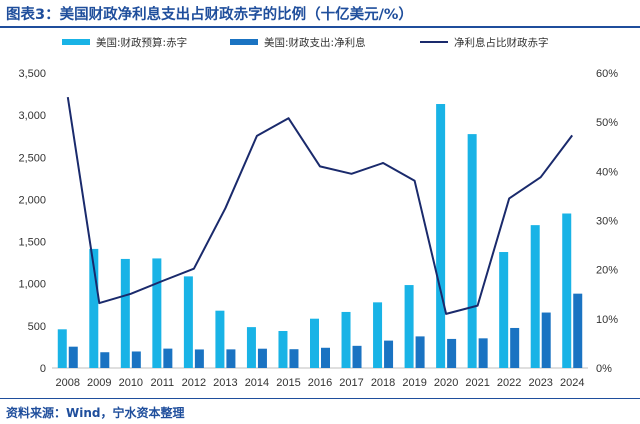 This screenshot has height=424, width=640. What do you see at coordinates (607, 172) in the screenshot?
I see `right-axis-tick-label: 40%` at bounding box center [607, 172].